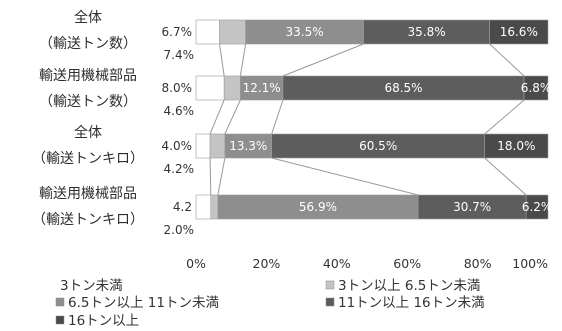 The width and height of the screenshot is (562, 331). I want to click on data-label: 33.5%, so click(305, 32).